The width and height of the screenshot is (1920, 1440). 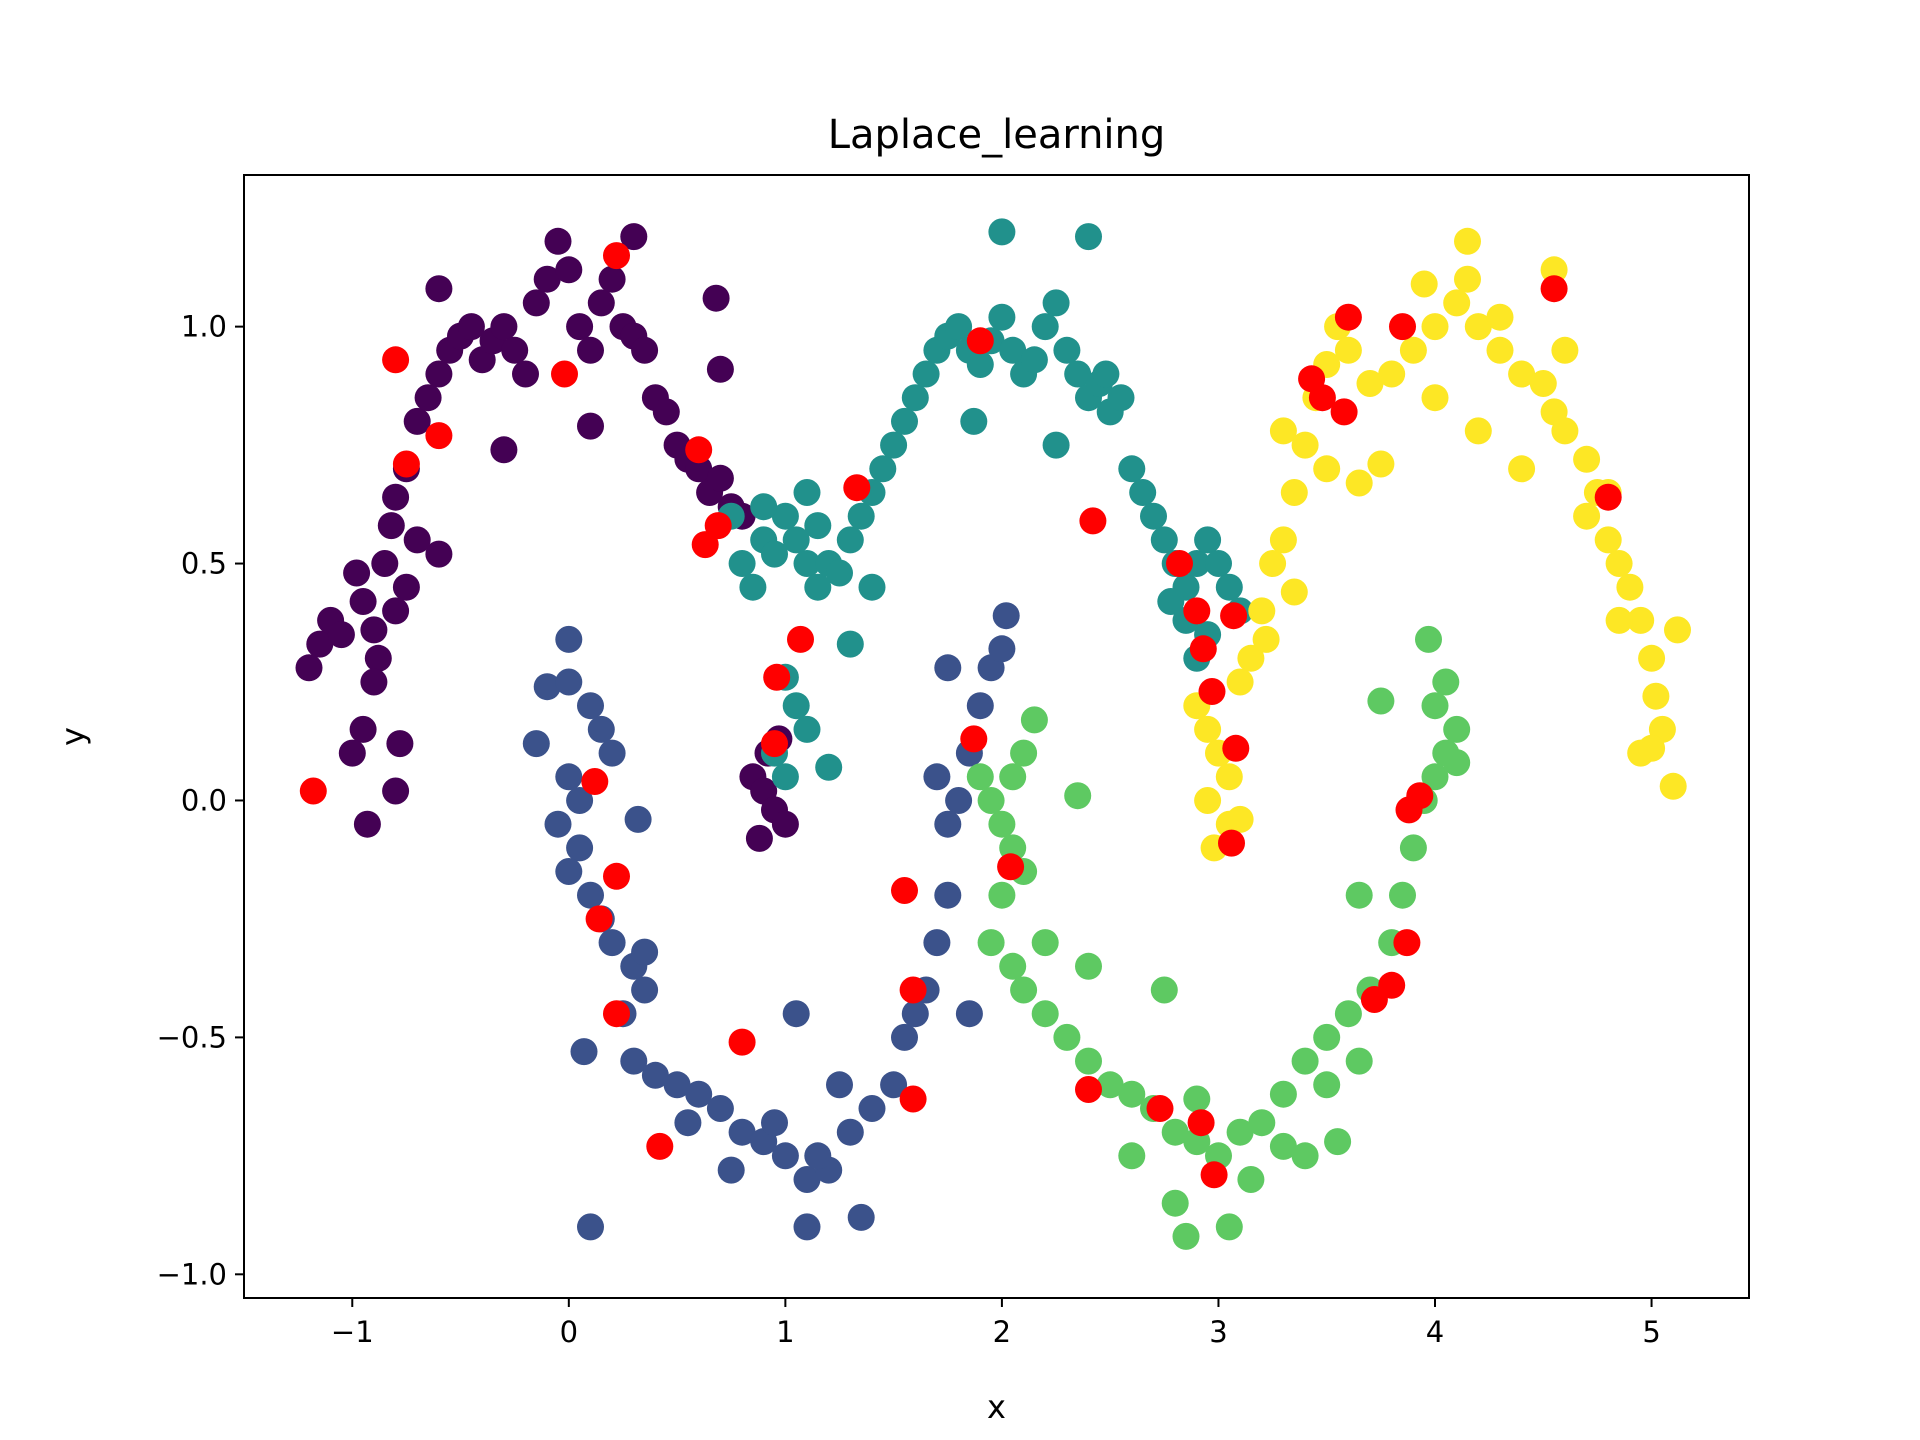 What do you see at coordinates (1218, 1332) in the screenshot?
I see `x-tick-label: 3` at bounding box center [1218, 1332].